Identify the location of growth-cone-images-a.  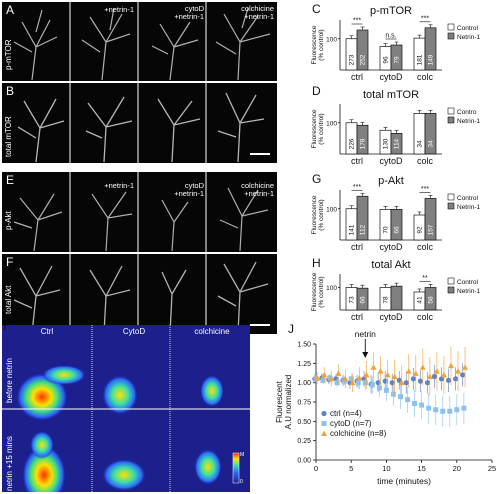
(142, 41).